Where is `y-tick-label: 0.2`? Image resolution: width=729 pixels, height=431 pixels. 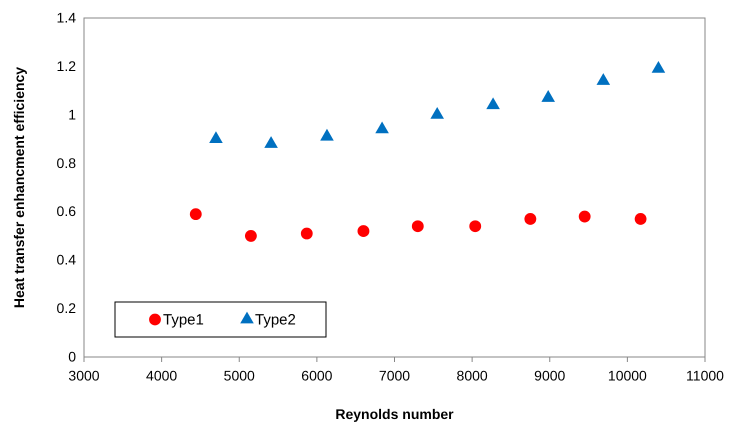
y-tick-label: 0.2 is located at coordinates (66, 308).